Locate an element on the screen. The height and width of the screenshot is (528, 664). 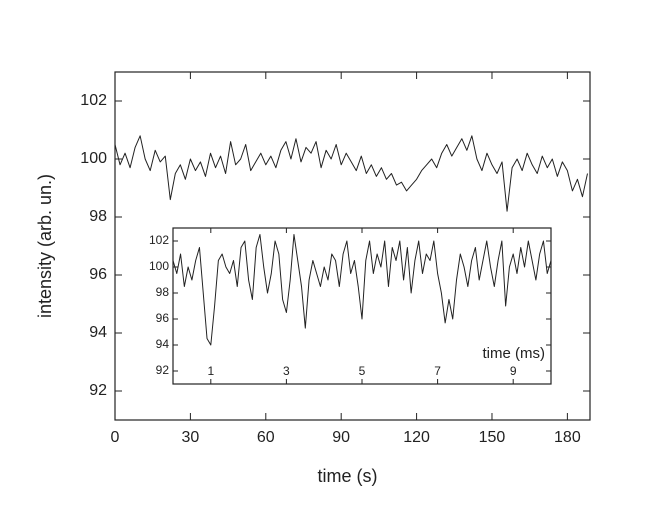
x-tick-label: 9 is located at coordinates (513, 371).